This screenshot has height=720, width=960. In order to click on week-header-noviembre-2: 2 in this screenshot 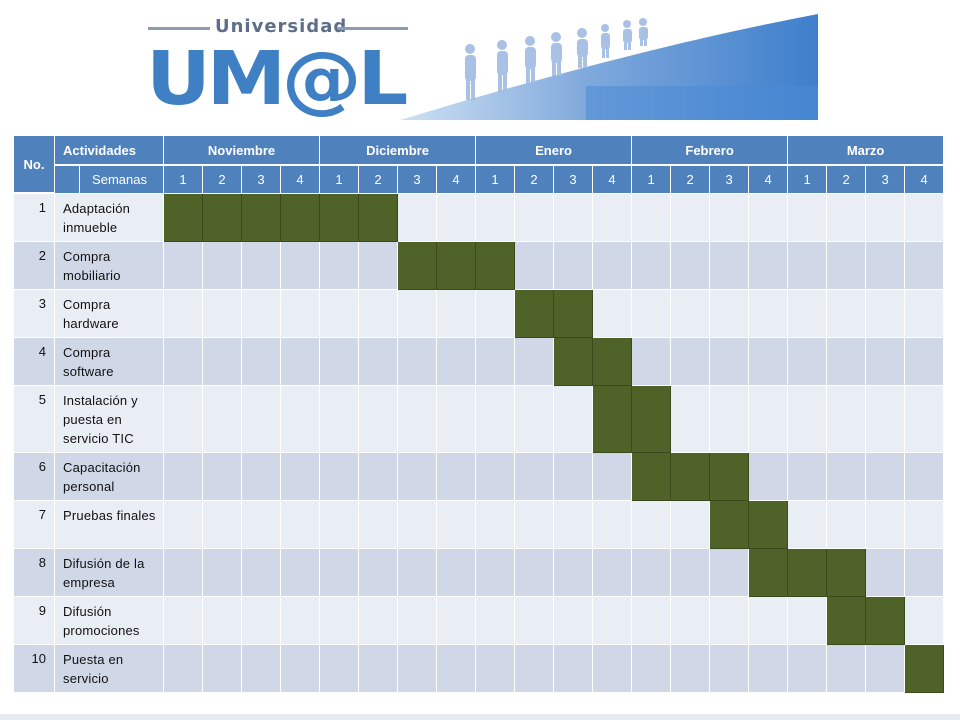, I will do `click(223, 180)`.